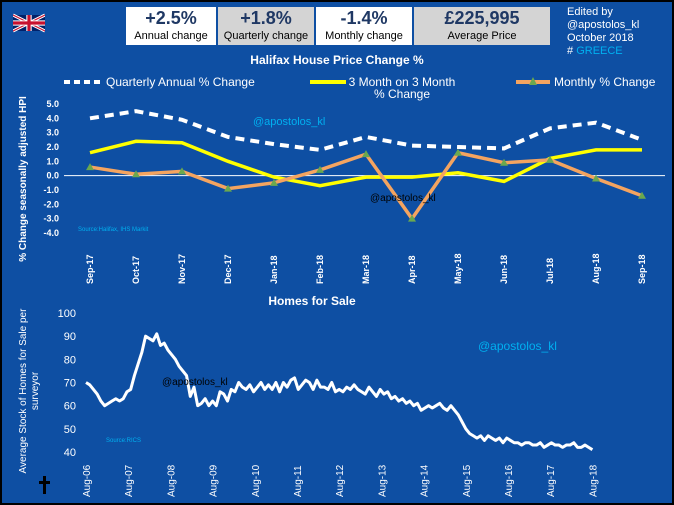 This screenshot has width=674, height=505. Describe the element at coordinates (382, 480) in the screenshot. I see `x-tick-label: Aug-13` at that location.